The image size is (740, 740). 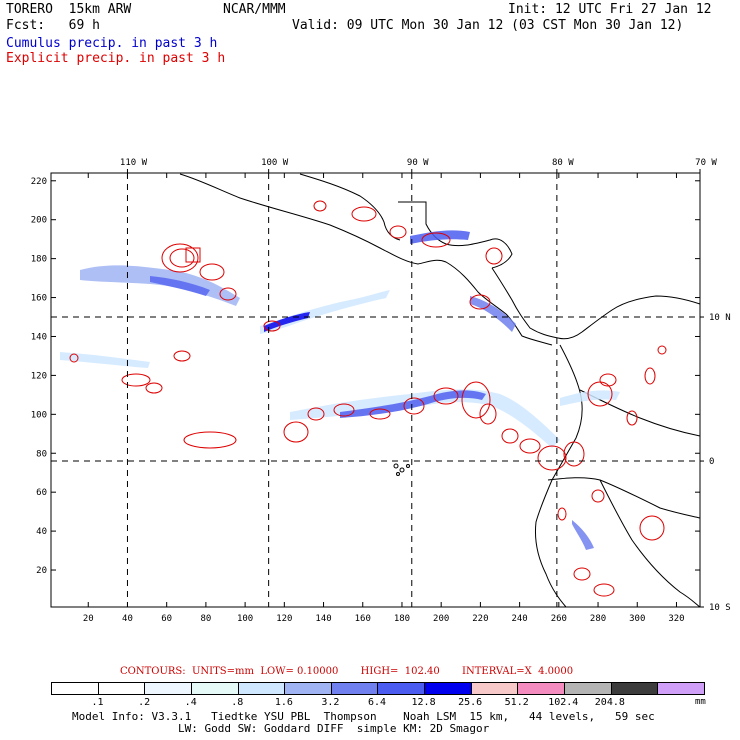 I want to click on y-tick-label: 140, so click(x=39, y=337).